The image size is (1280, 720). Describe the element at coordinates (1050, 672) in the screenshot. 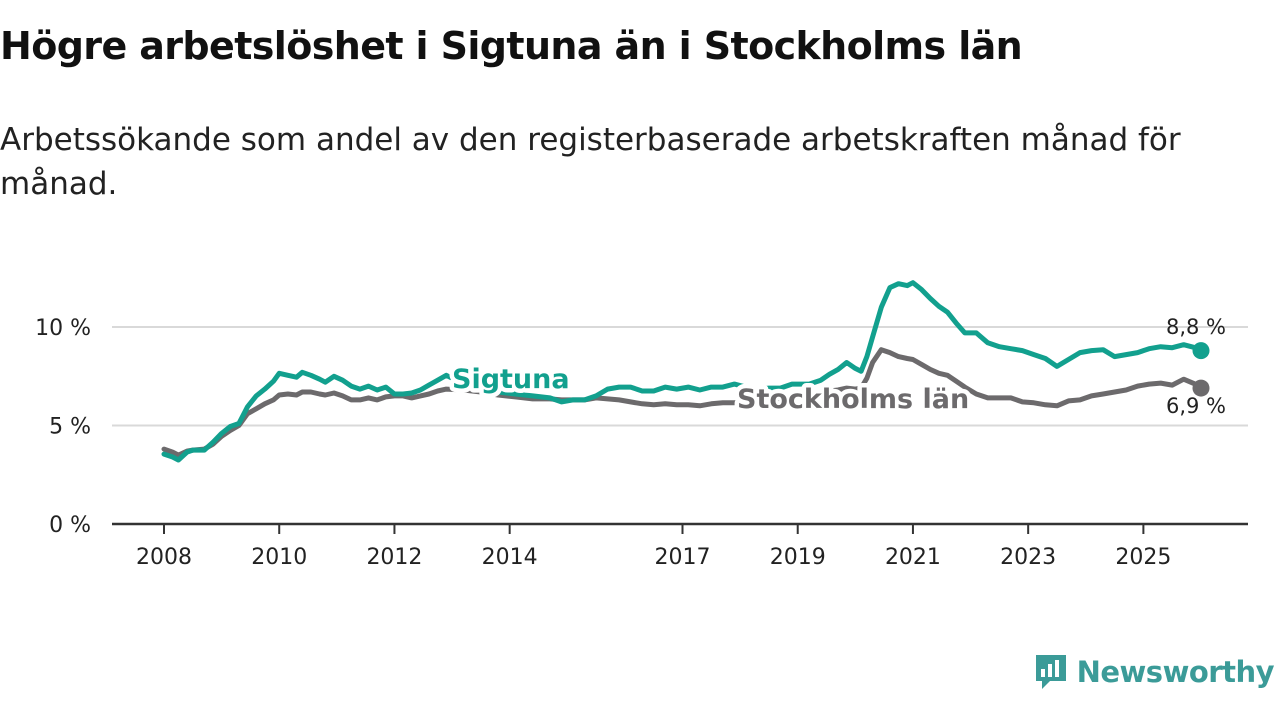

I see `newsworthy-chart-icon` at that location.